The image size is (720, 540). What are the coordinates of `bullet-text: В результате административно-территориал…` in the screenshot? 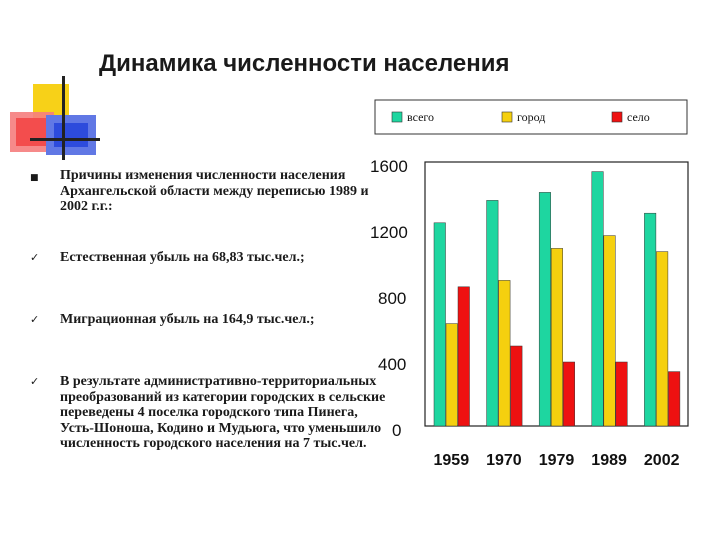 It's located at (223, 412).